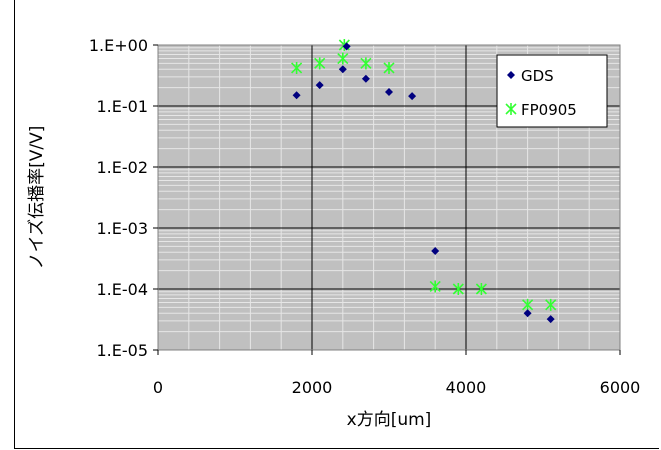 The width and height of the screenshot is (661, 450). Describe the element at coordinates (466, 387) in the screenshot. I see `x-tick-label: 4000` at that location.